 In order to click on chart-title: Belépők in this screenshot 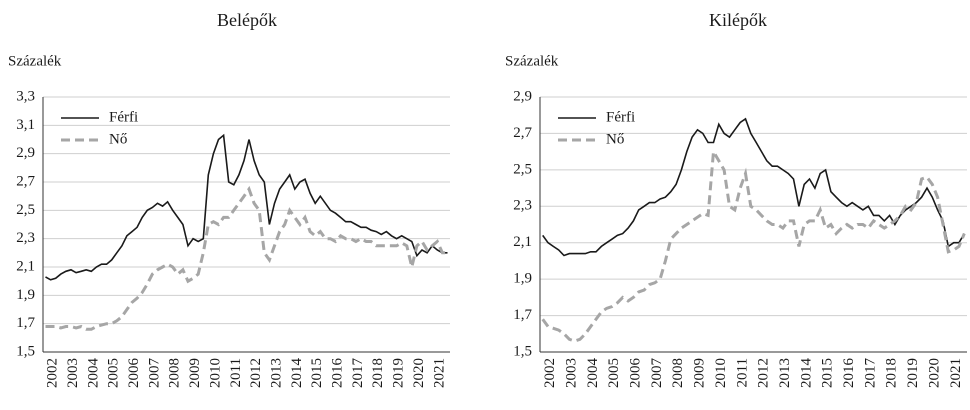, I will do `click(247, 20)`.